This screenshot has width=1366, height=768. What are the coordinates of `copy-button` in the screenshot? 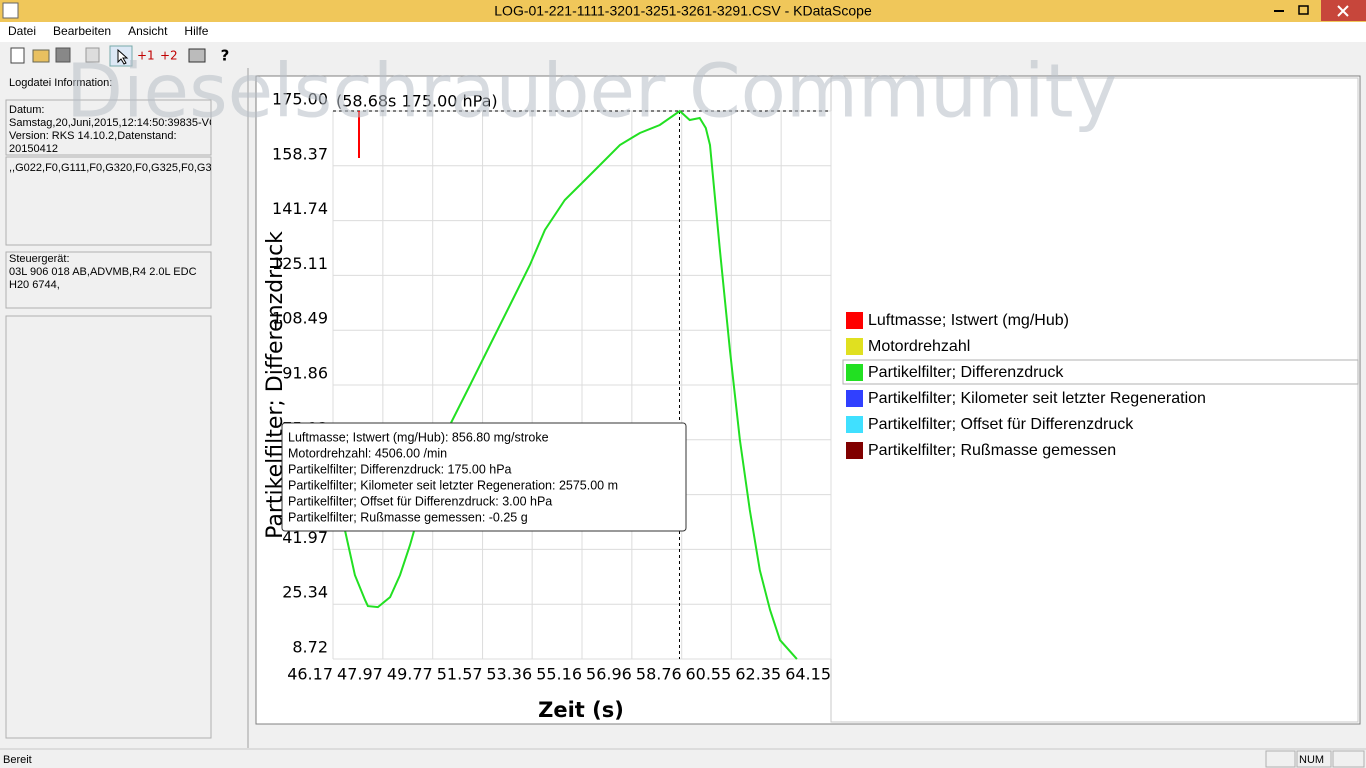 It's located at (92, 55).